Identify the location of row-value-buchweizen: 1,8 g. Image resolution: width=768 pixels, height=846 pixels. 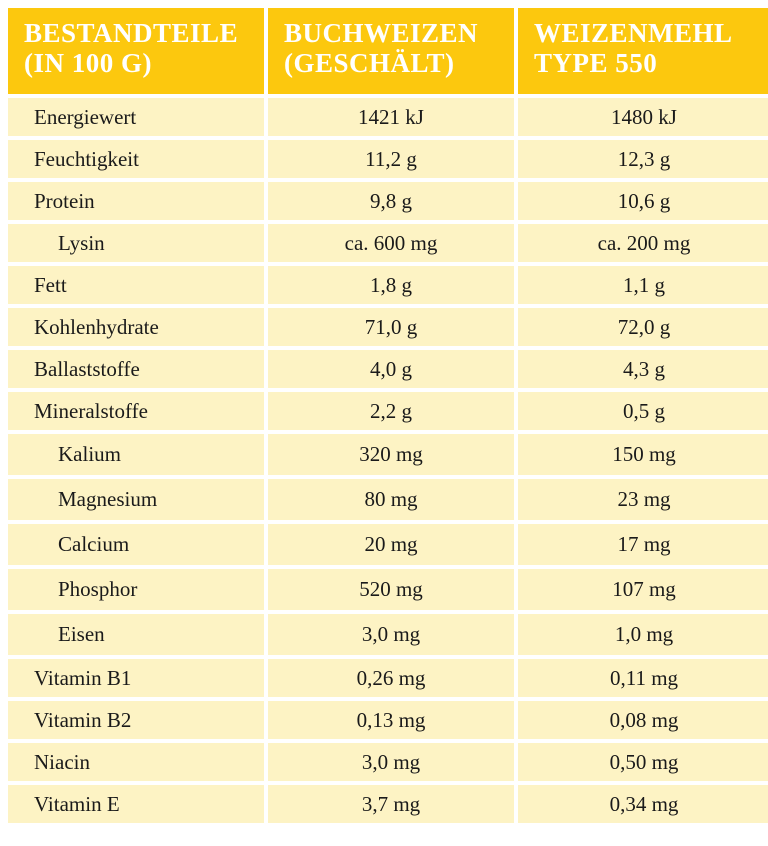
(391, 285).